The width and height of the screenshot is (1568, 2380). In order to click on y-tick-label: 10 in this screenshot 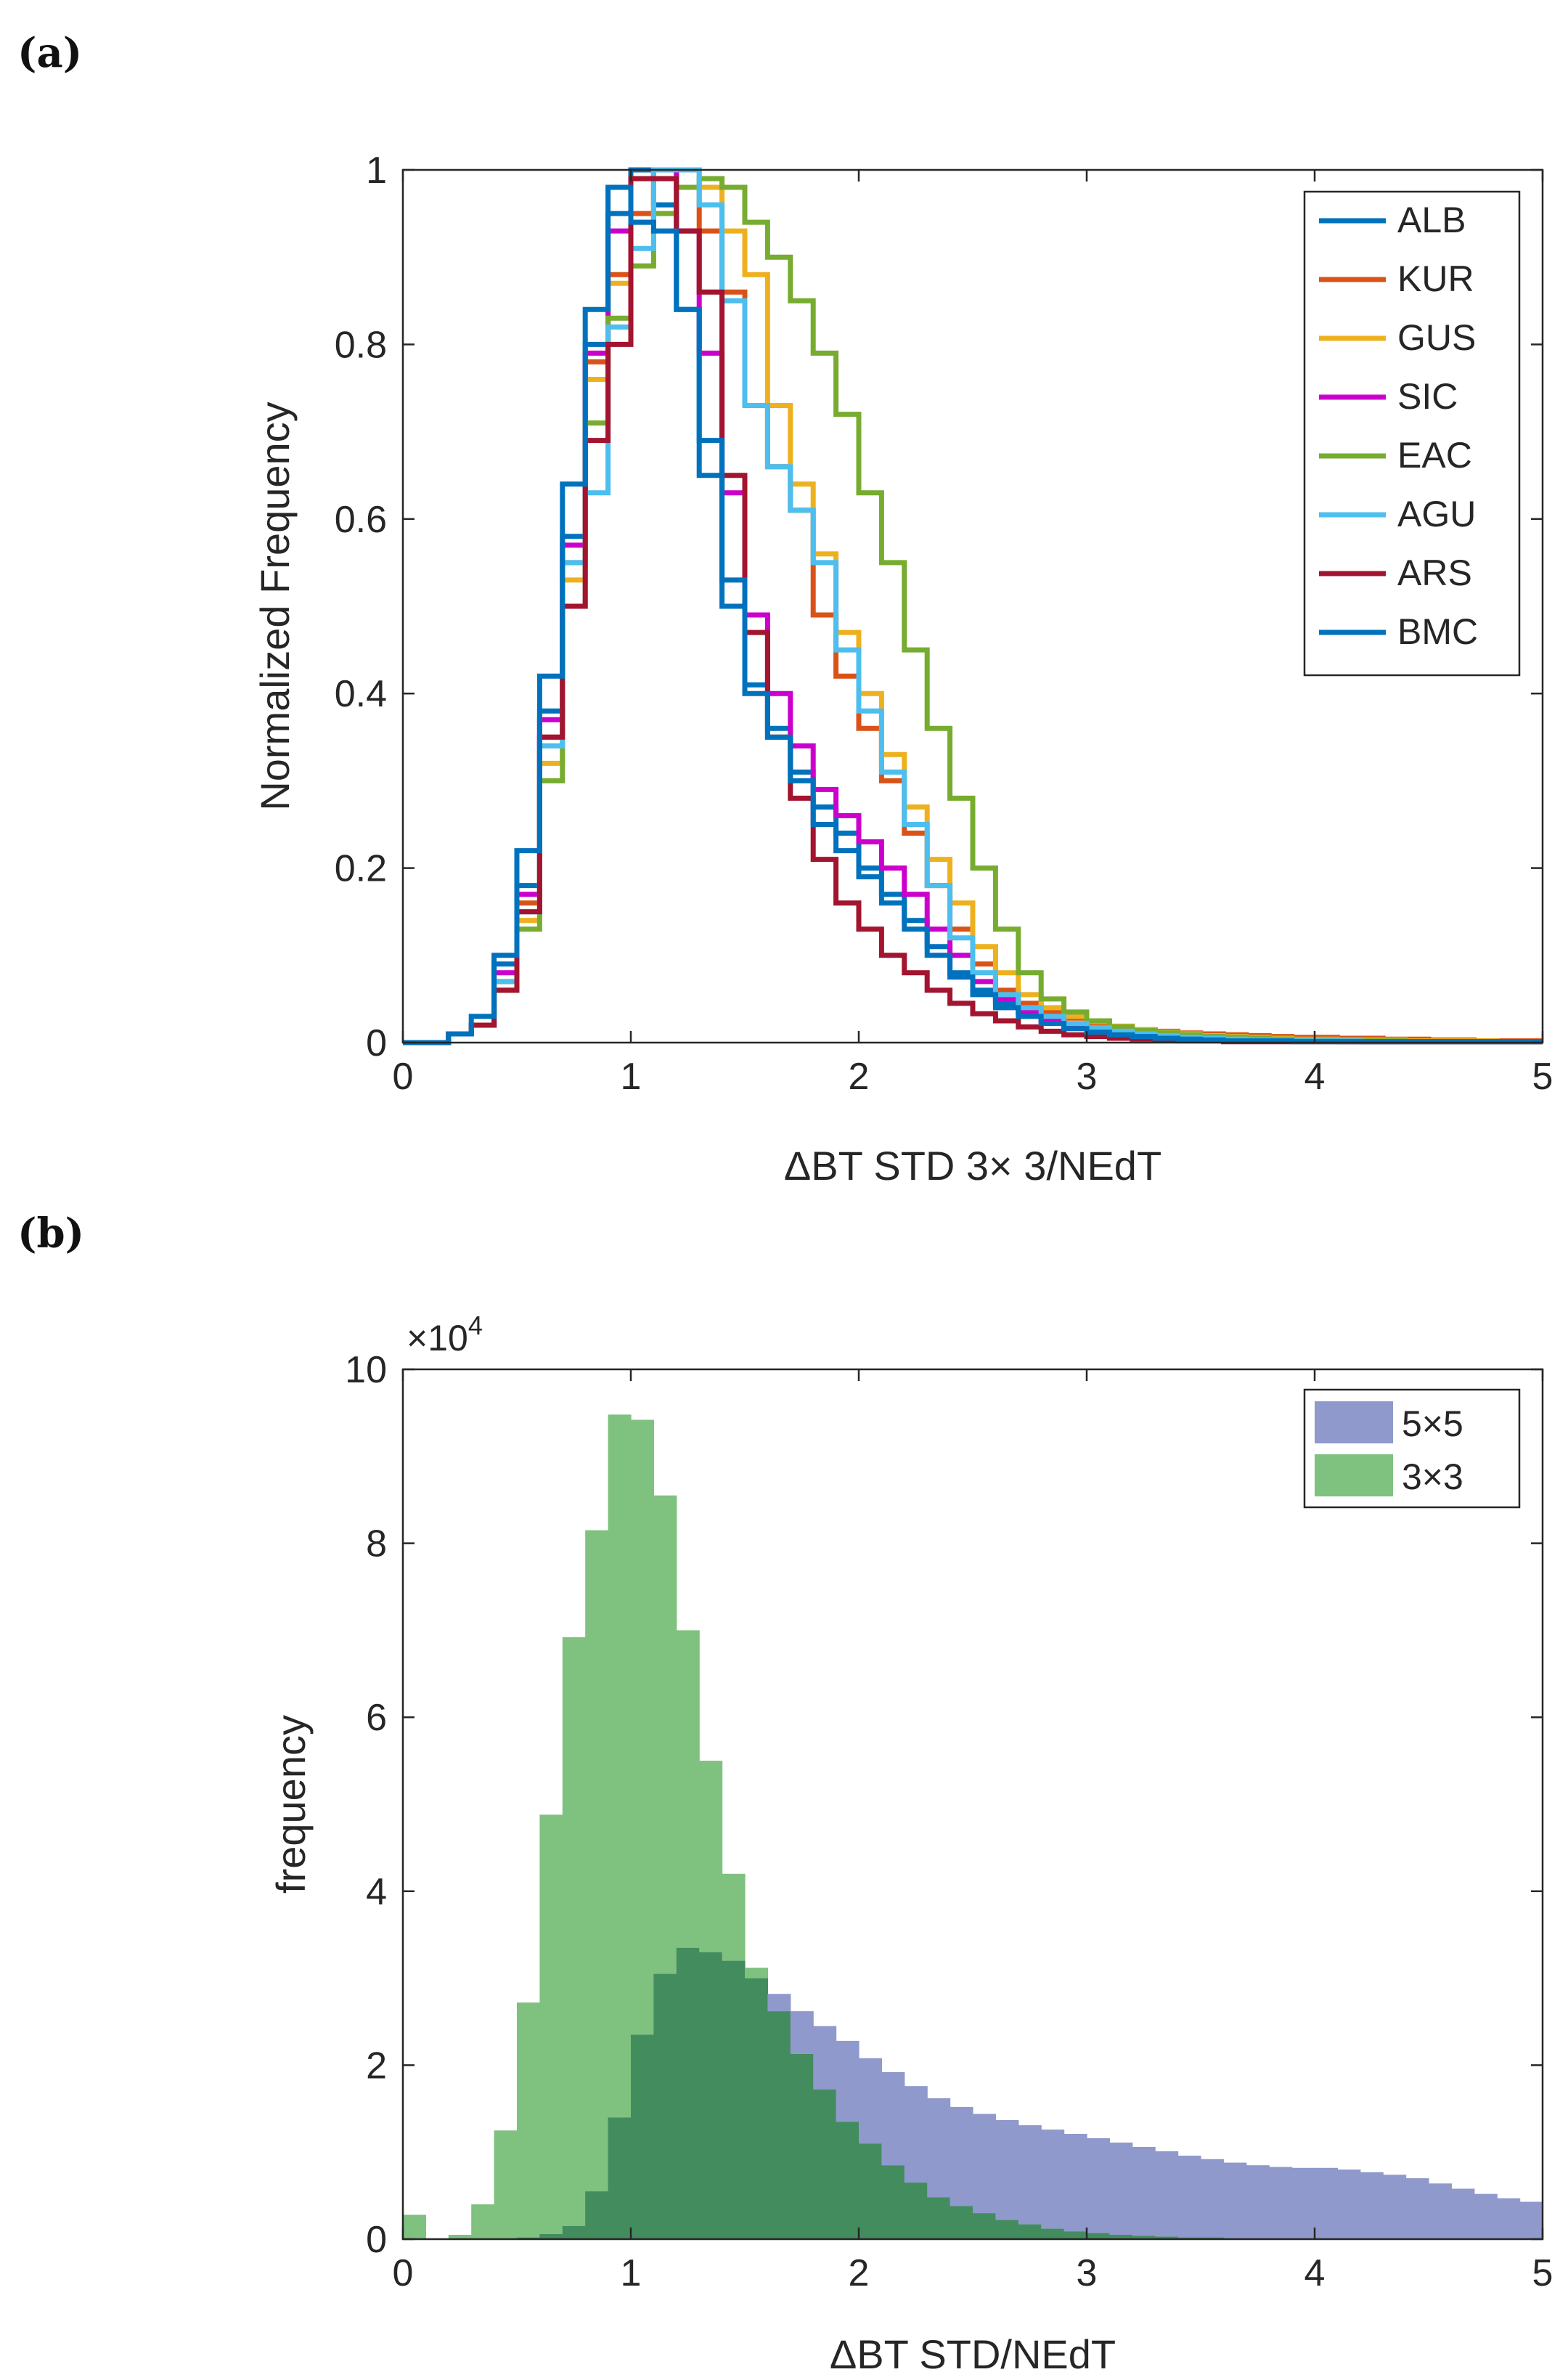, I will do `click(366, 1370)`.